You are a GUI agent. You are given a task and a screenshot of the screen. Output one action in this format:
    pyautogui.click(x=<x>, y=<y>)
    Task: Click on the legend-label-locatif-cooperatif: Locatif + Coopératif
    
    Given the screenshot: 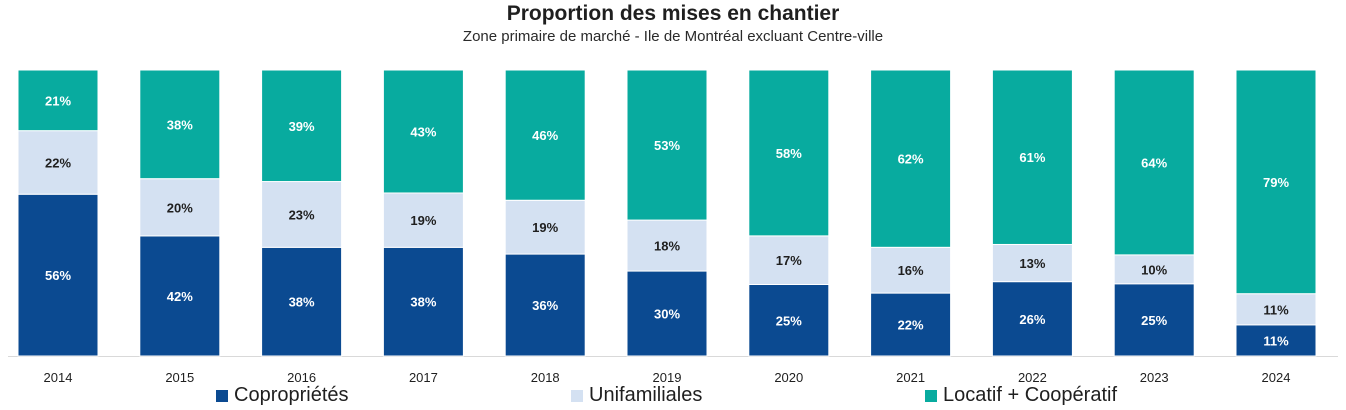 What is the action you would take?
    pyautogui.click(x=1030, y=395)
    